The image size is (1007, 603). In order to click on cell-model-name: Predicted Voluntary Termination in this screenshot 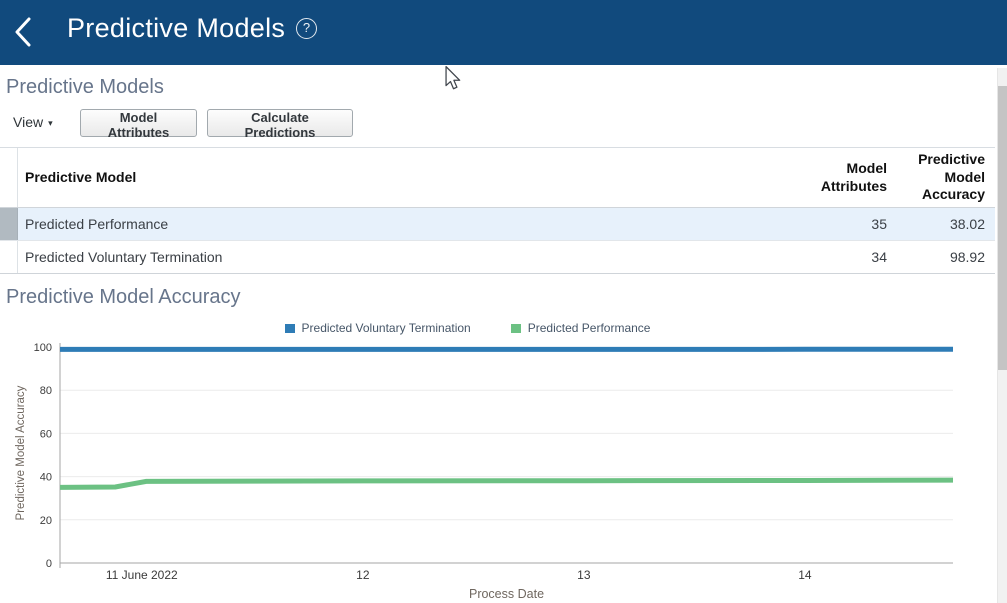, I will do `click(124, 257)`.